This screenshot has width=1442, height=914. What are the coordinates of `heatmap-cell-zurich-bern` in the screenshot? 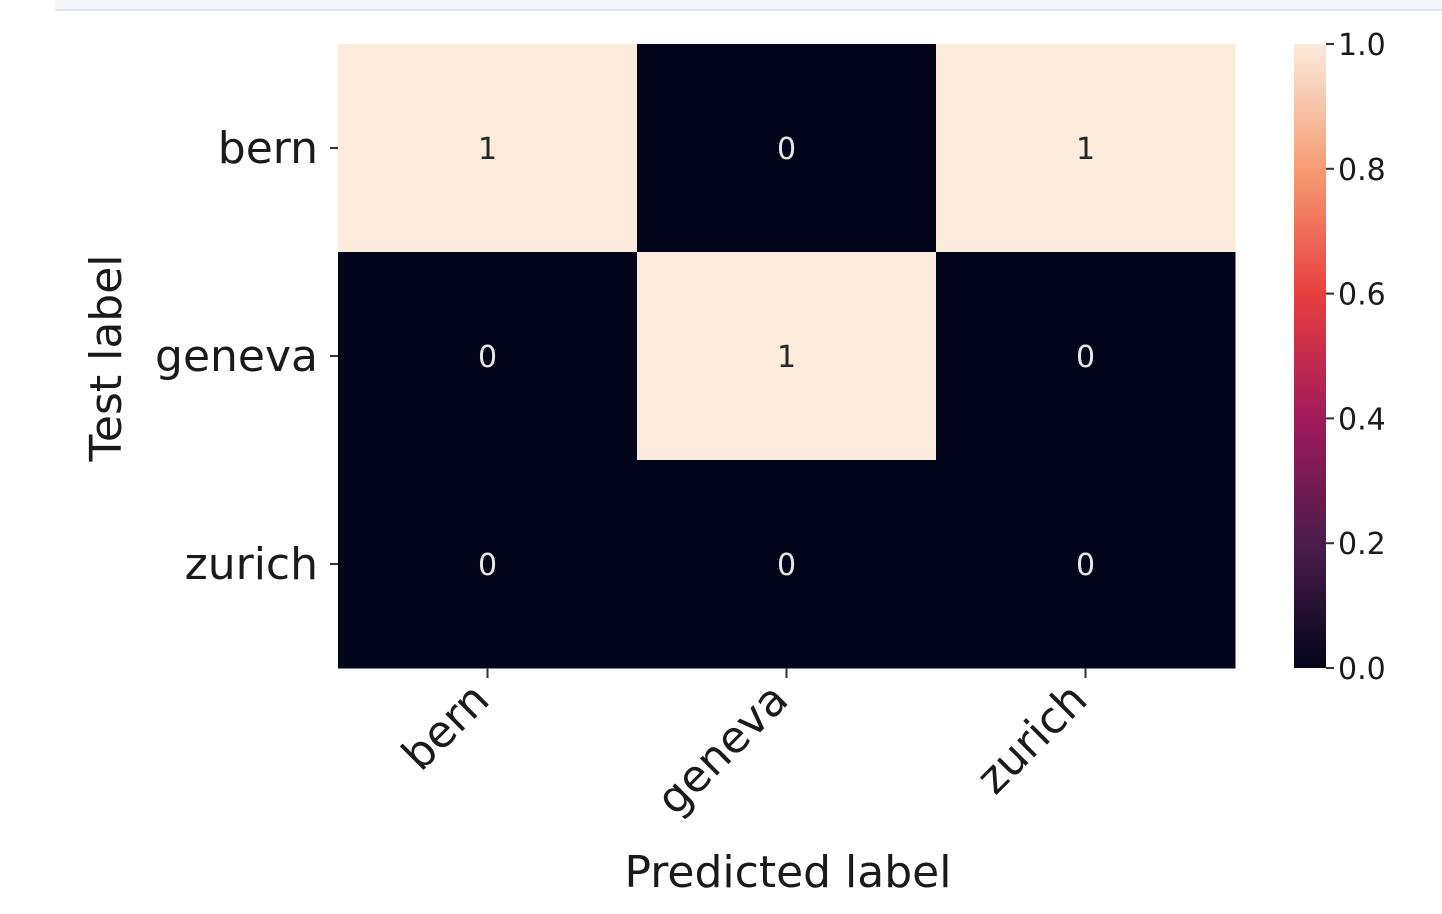 It's located at (488, 564).